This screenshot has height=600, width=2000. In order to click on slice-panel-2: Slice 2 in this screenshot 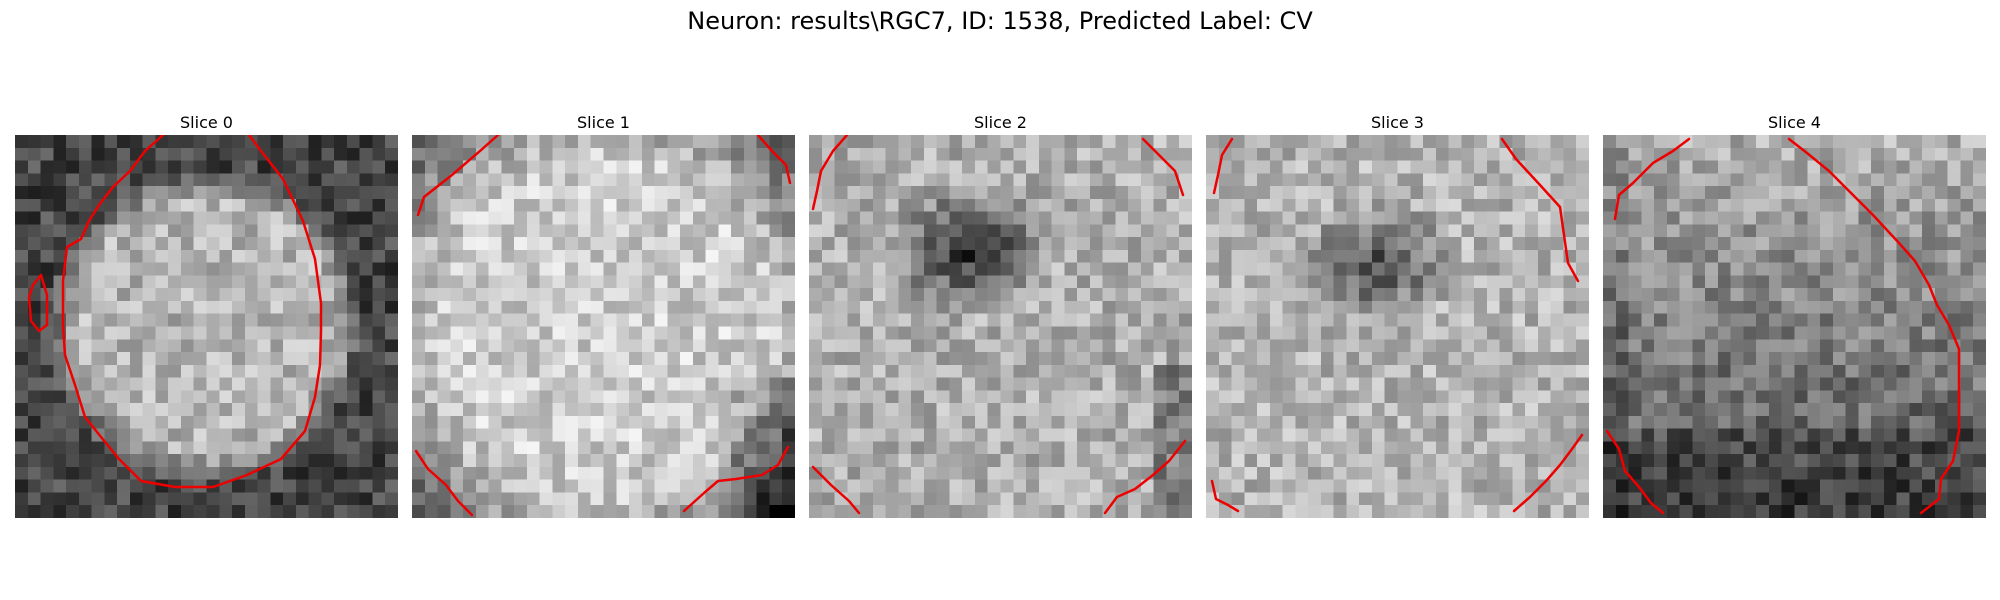, I will do `click(1000, 314)`.